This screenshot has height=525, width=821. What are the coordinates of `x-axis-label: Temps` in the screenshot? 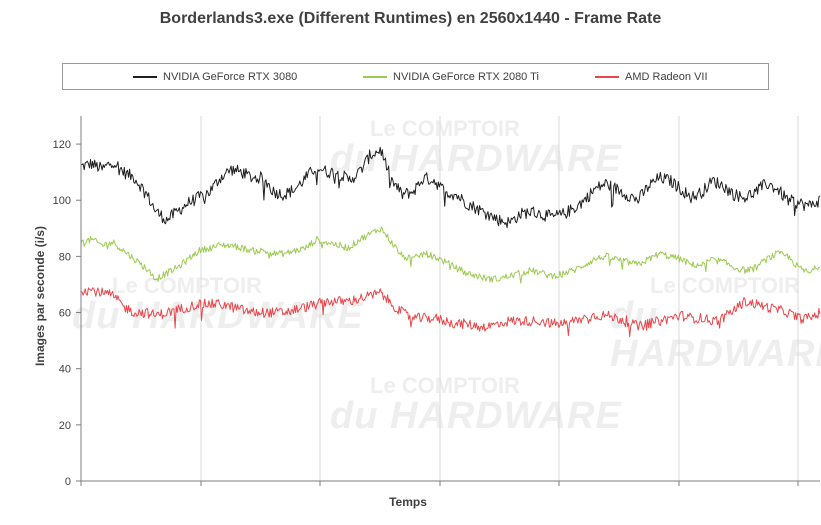 It's located at (408, 502).